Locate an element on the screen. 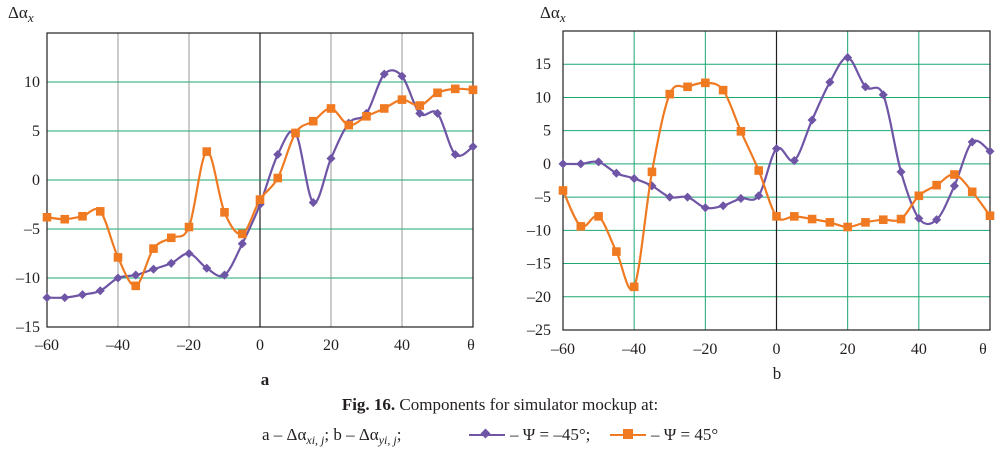 The image size is (1001, 459). x-axis-label: θ is located at coordinates (471, 345).